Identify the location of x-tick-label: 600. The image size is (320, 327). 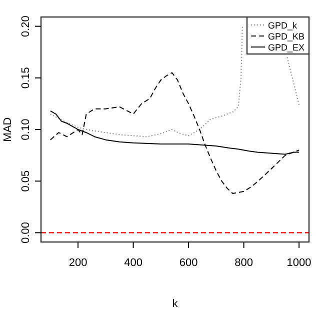
(188, 263).